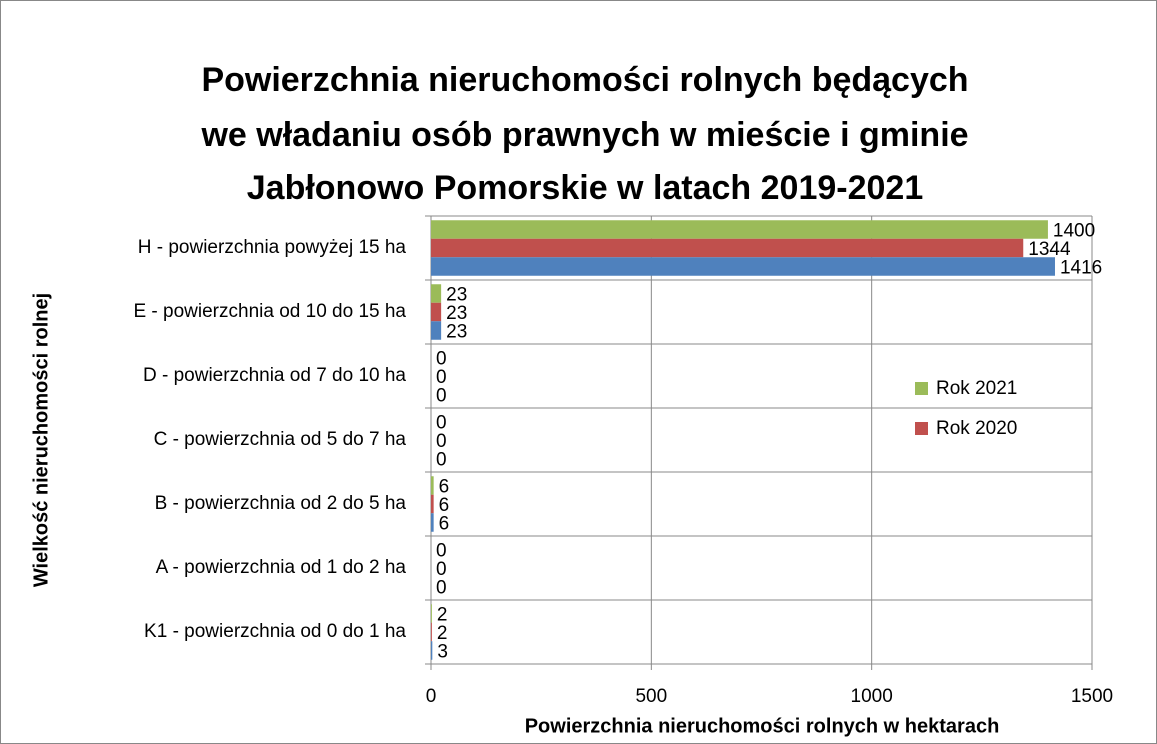 The image size is (1157, 744). Describe the element at coordinates (651, 696) in the screenshot. I see `x-tick-label: 500` at that location.